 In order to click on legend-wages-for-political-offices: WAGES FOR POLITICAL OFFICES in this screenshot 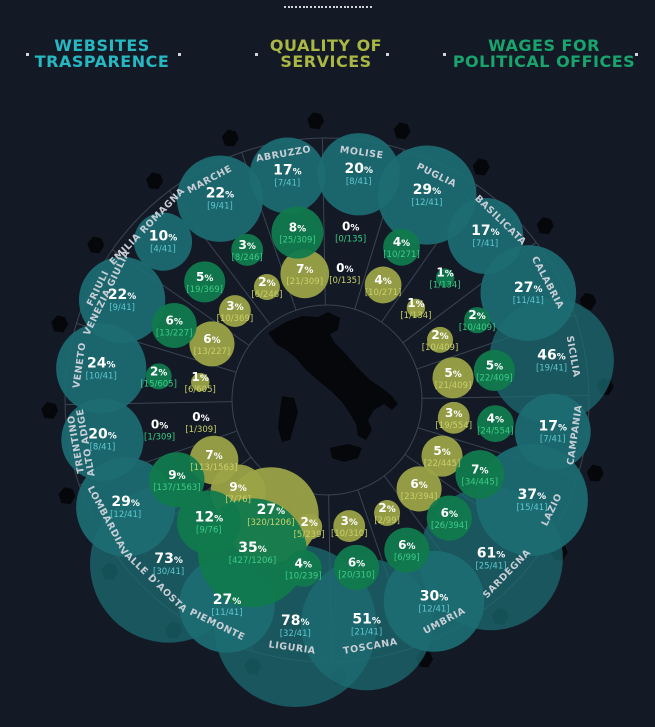, I will do `click(544, 54)`.